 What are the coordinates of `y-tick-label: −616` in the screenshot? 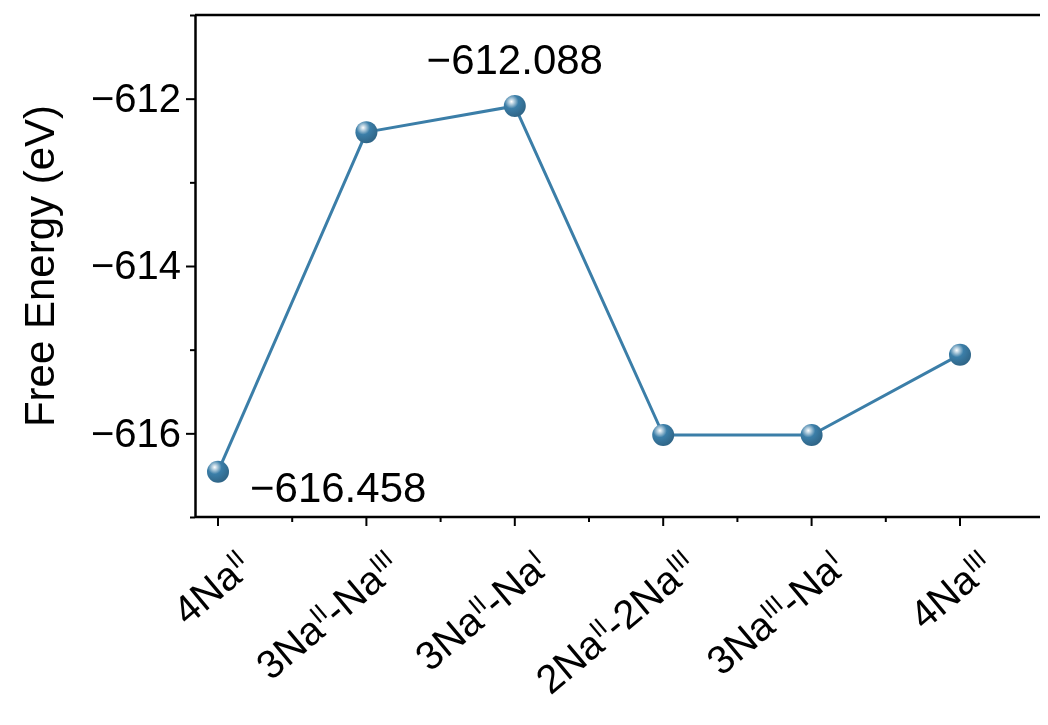 It's located at (135, 432).